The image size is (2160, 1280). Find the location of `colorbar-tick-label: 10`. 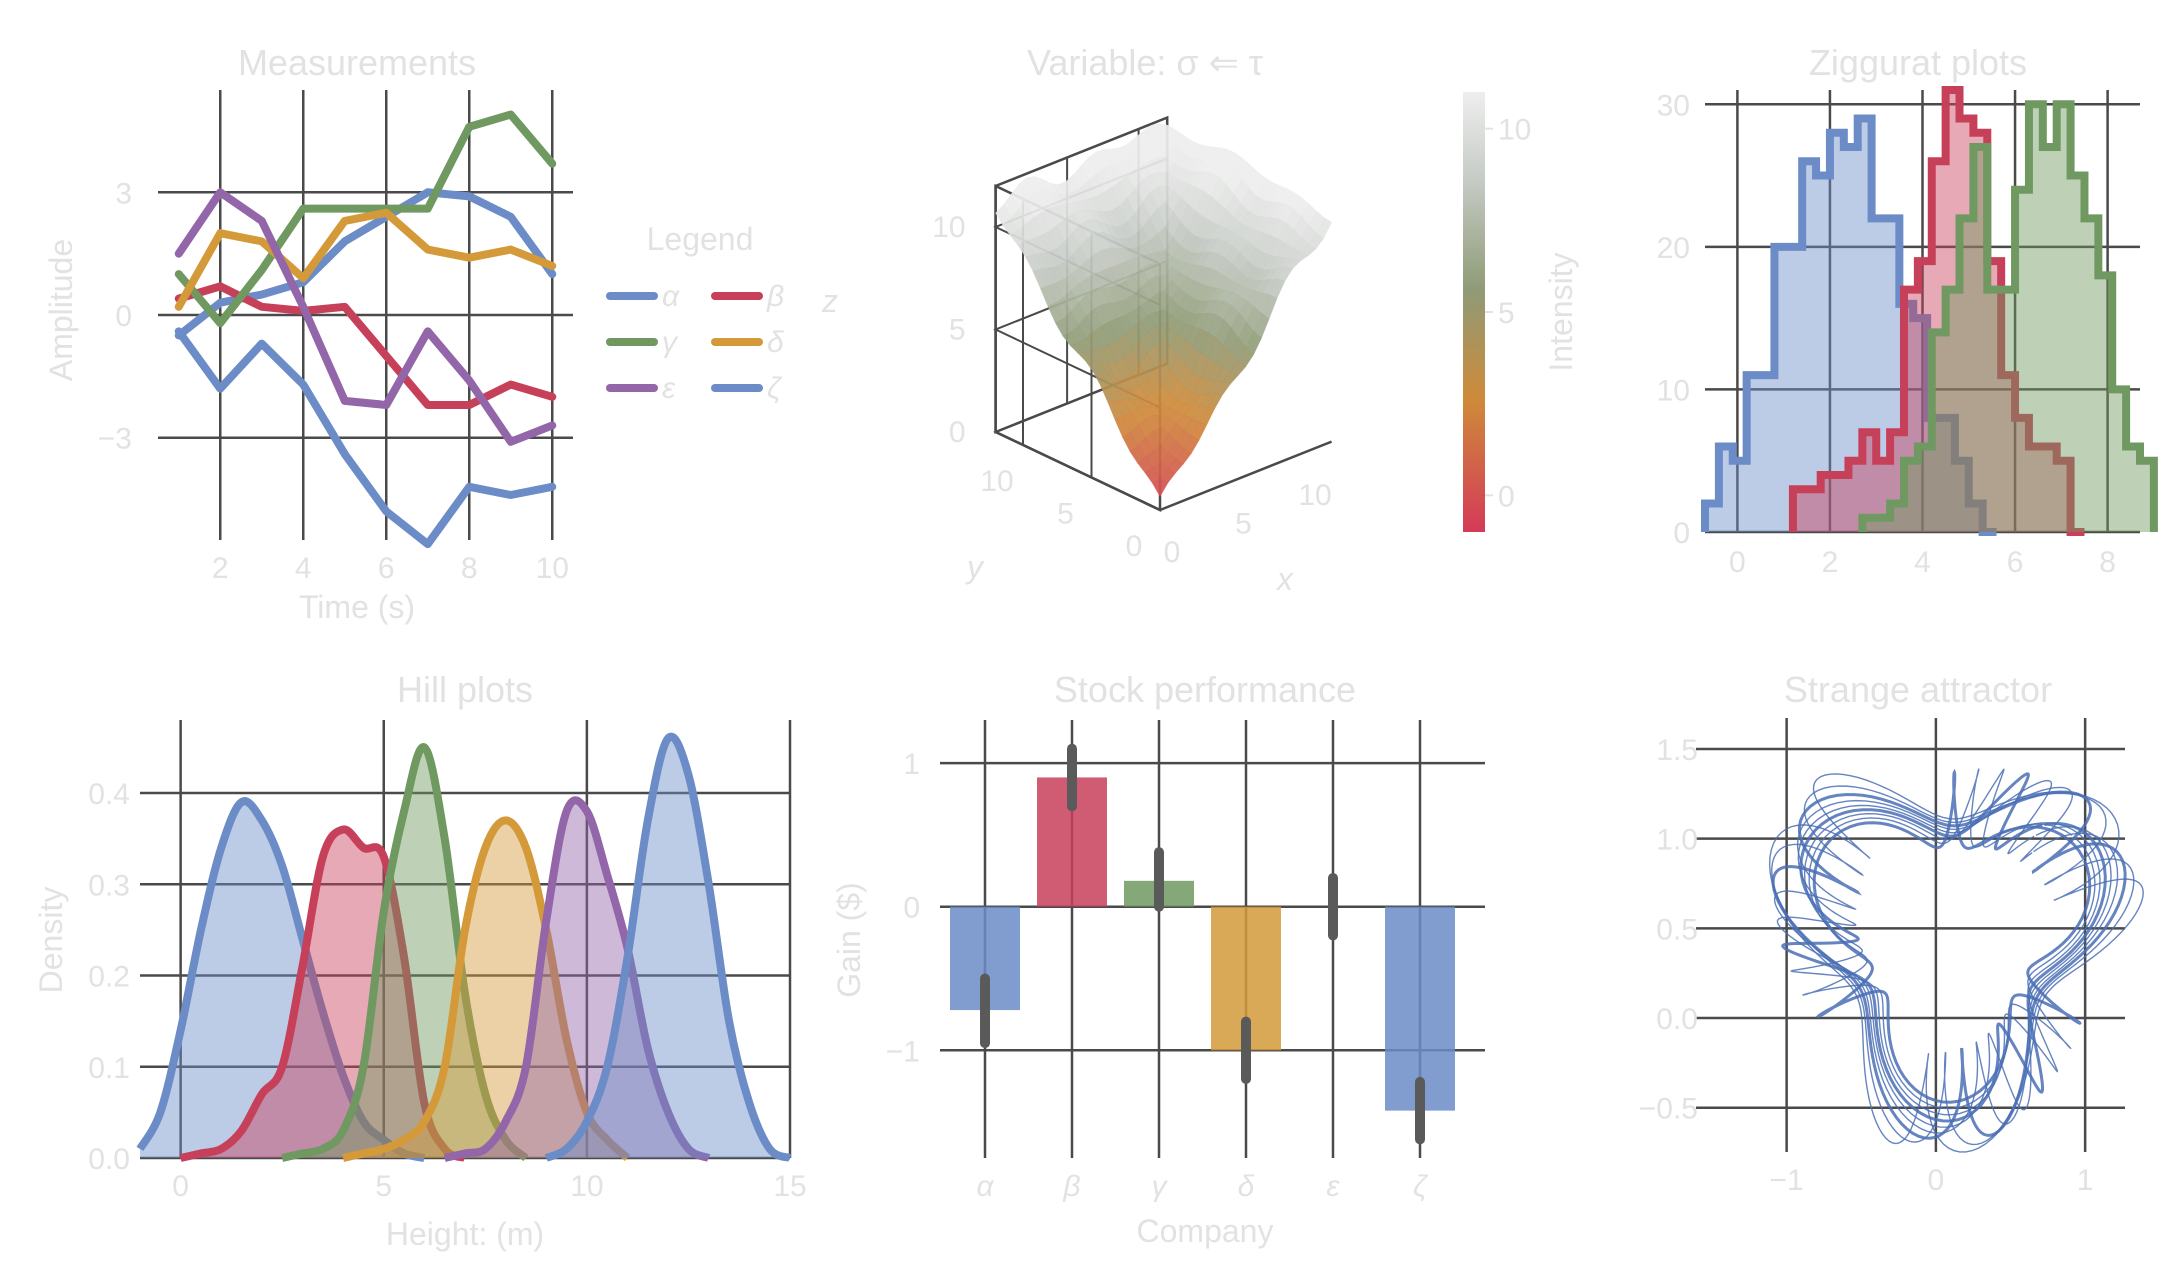

colorbar-tick-label: 10 is located at coordinates (1514, 130).